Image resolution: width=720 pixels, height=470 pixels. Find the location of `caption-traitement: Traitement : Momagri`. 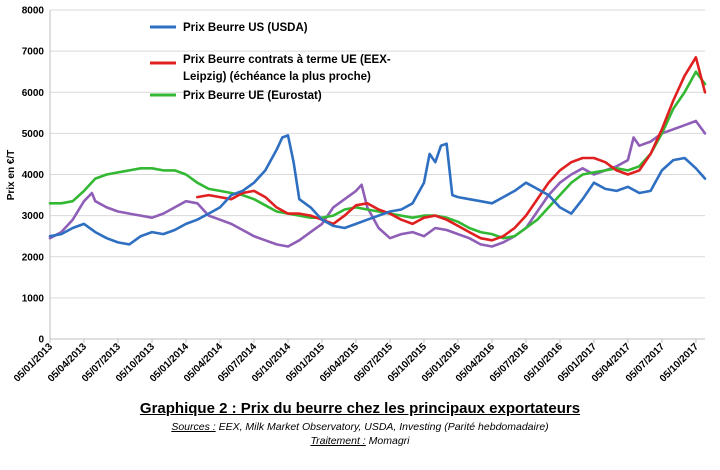

caption-traitement: Traitement : Momagri is located at coordinates (360, 441).